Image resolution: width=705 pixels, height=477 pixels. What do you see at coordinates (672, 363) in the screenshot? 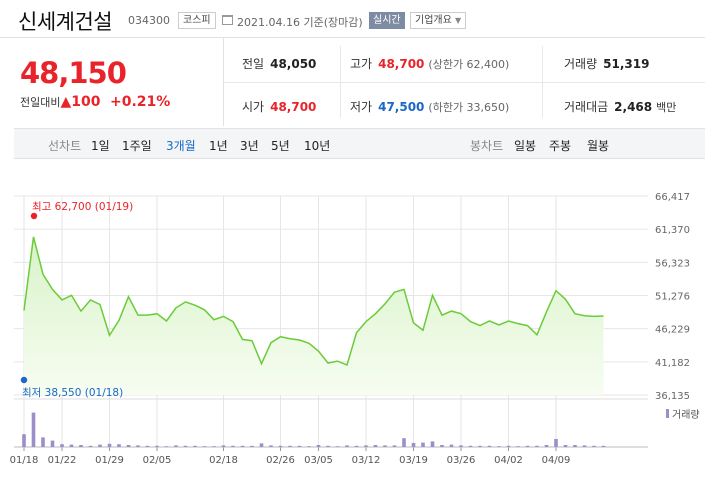
I see `y-tick-label: 41,182` at bounding box center [672, 363].